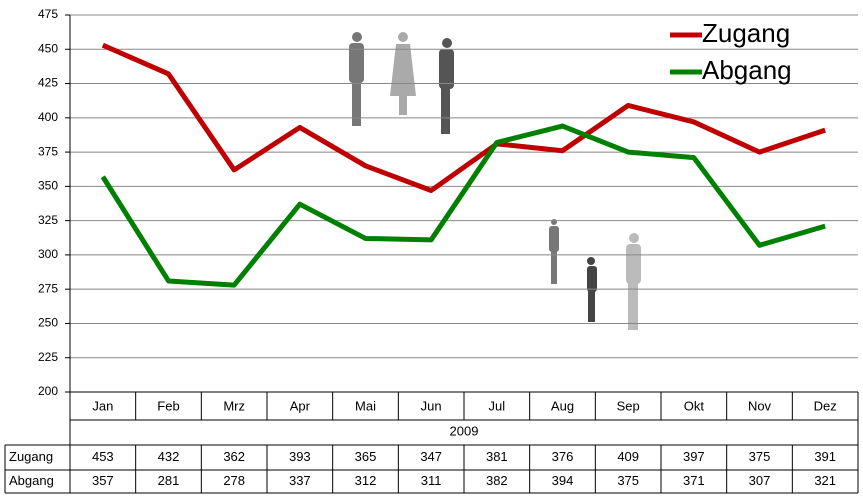 This screenshot has width=863, height=497. What do you see at coordinates (694, 456) in the screenshot?
I see `table-cell: 397` at bounding box center [694, 456].